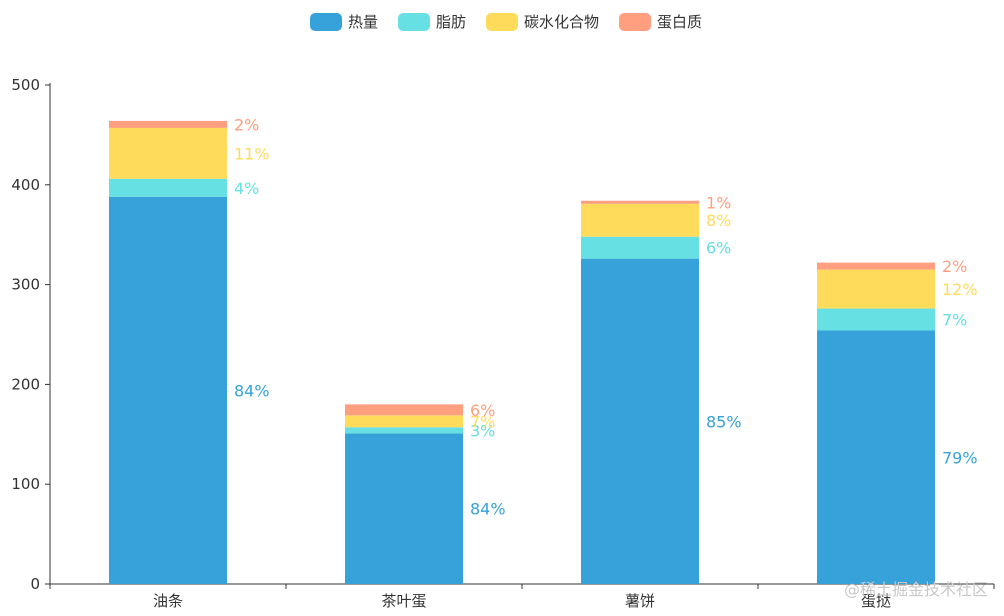 Image resolution: width=1004 pixels, height=616 pixels. I want to click on data-label: 1%, so click(718, 202).